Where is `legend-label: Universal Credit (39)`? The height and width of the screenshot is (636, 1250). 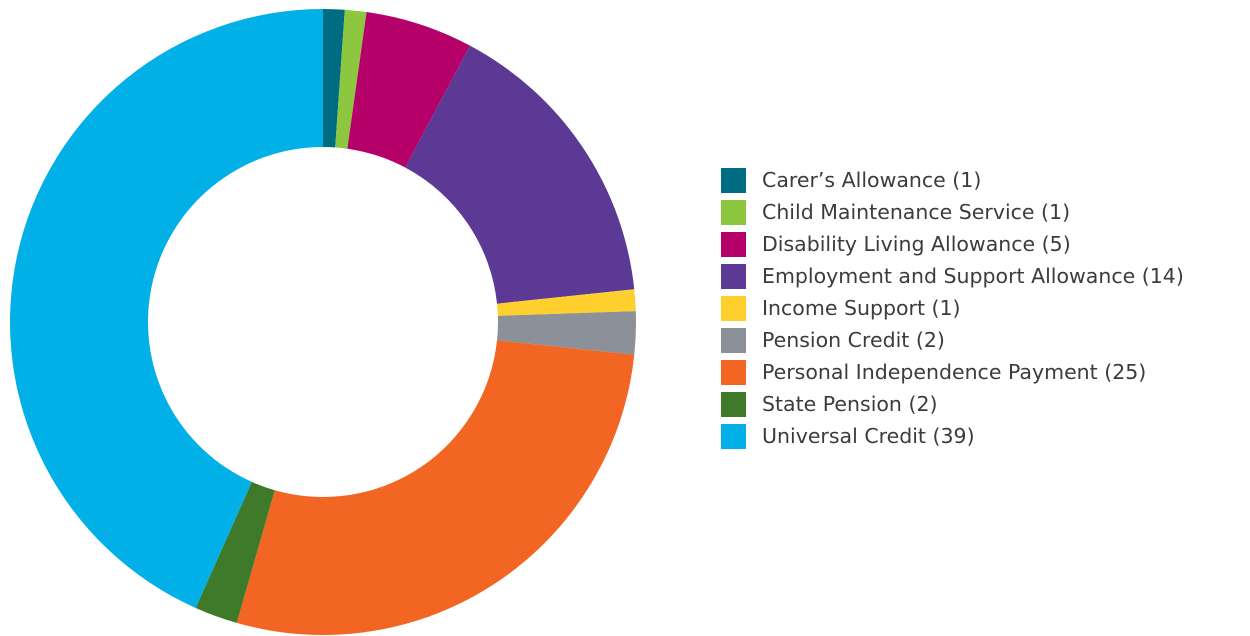 legend-label: Universal Credit (39) is located at coordinates (868, 435).